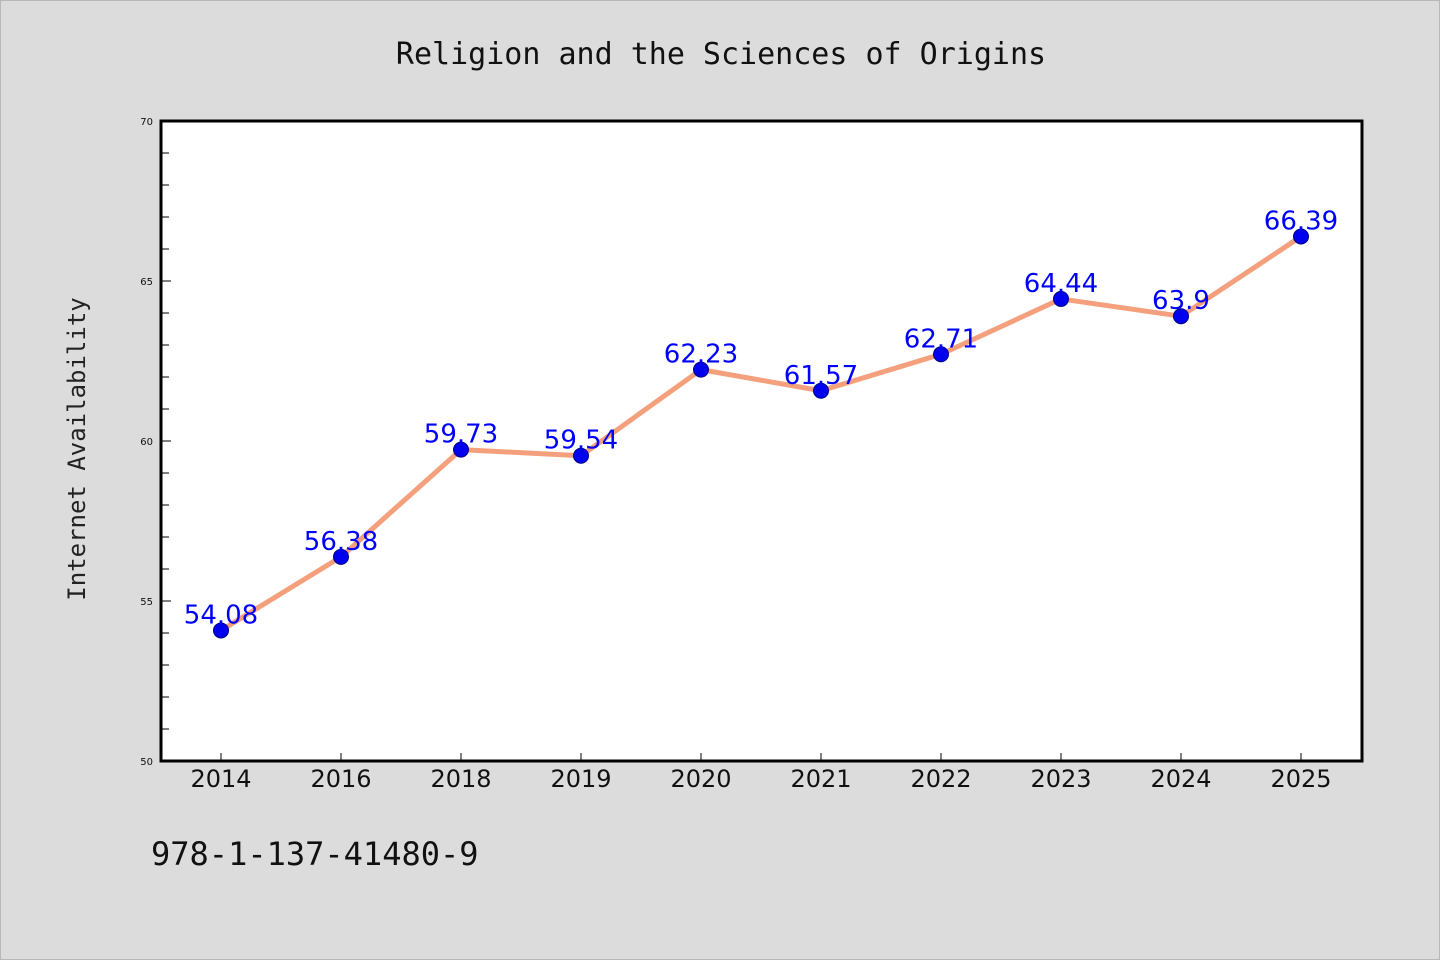  I want to click on data-value-label: 59.73, so click(461, 435).